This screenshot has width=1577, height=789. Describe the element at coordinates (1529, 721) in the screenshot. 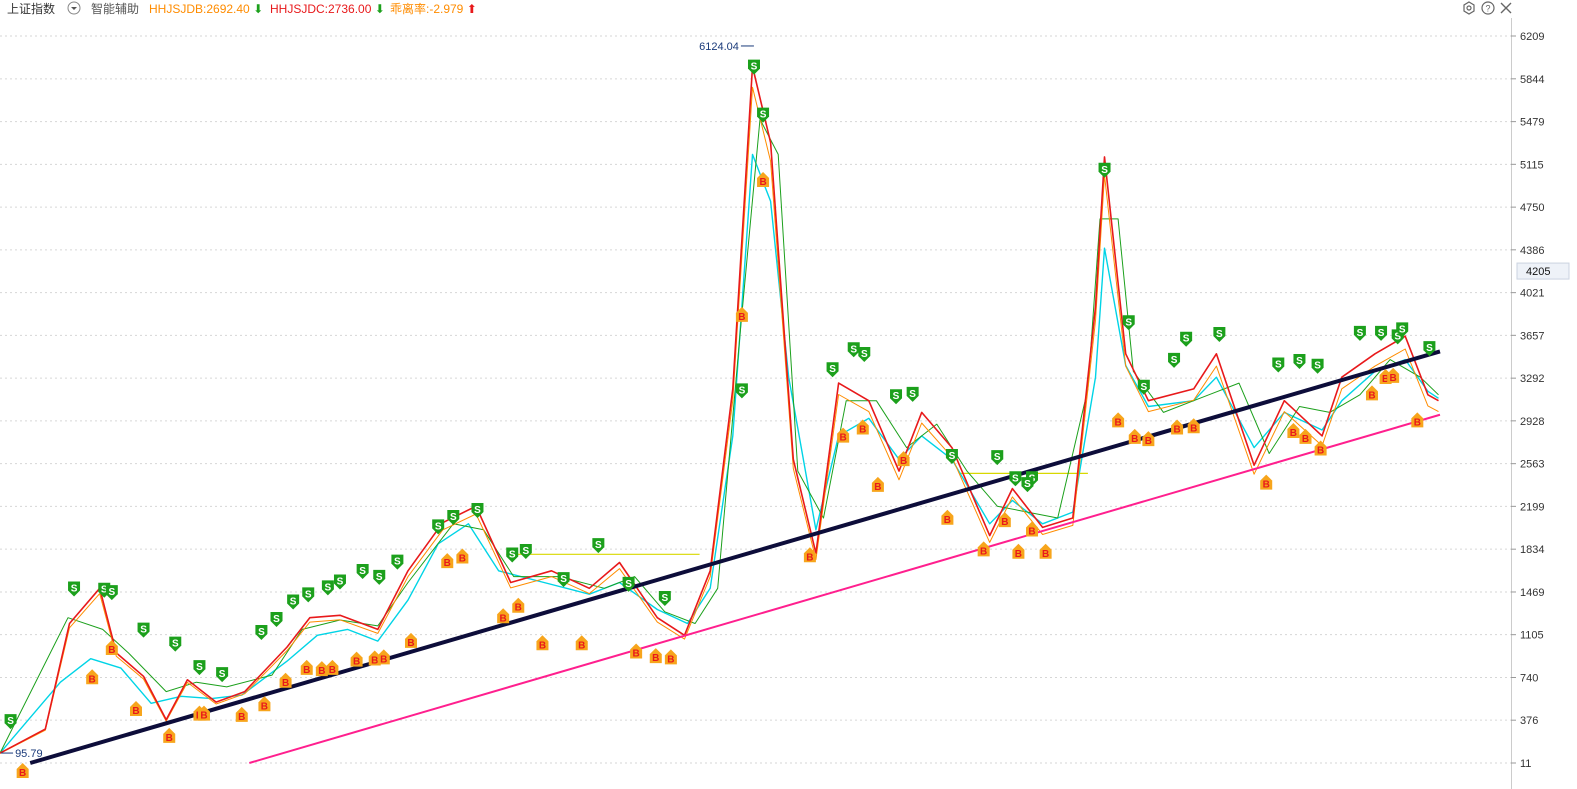

I see `y-tick-label: 376` at that location.